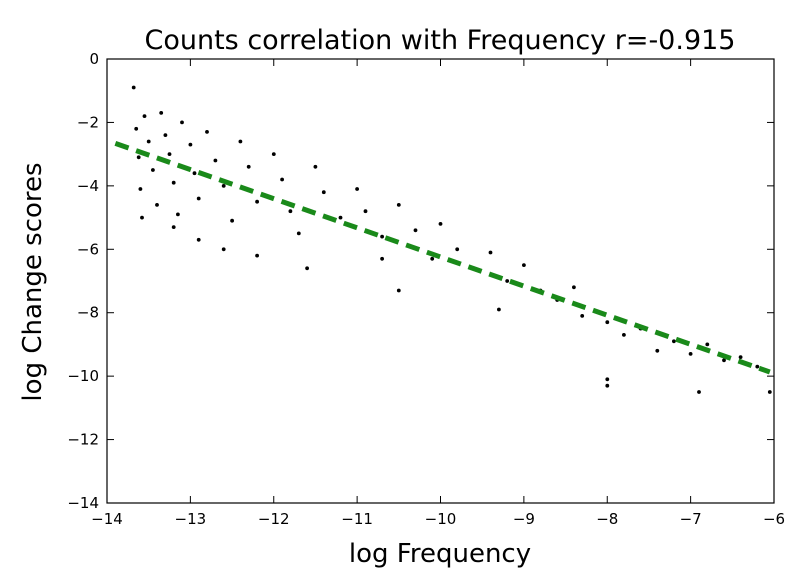 This screenshot has width=810, height=588. What do you see at coordinates (357, 519) in the screenshot?
I see `x-tick-label: −11` at bounding box center [357, 519].